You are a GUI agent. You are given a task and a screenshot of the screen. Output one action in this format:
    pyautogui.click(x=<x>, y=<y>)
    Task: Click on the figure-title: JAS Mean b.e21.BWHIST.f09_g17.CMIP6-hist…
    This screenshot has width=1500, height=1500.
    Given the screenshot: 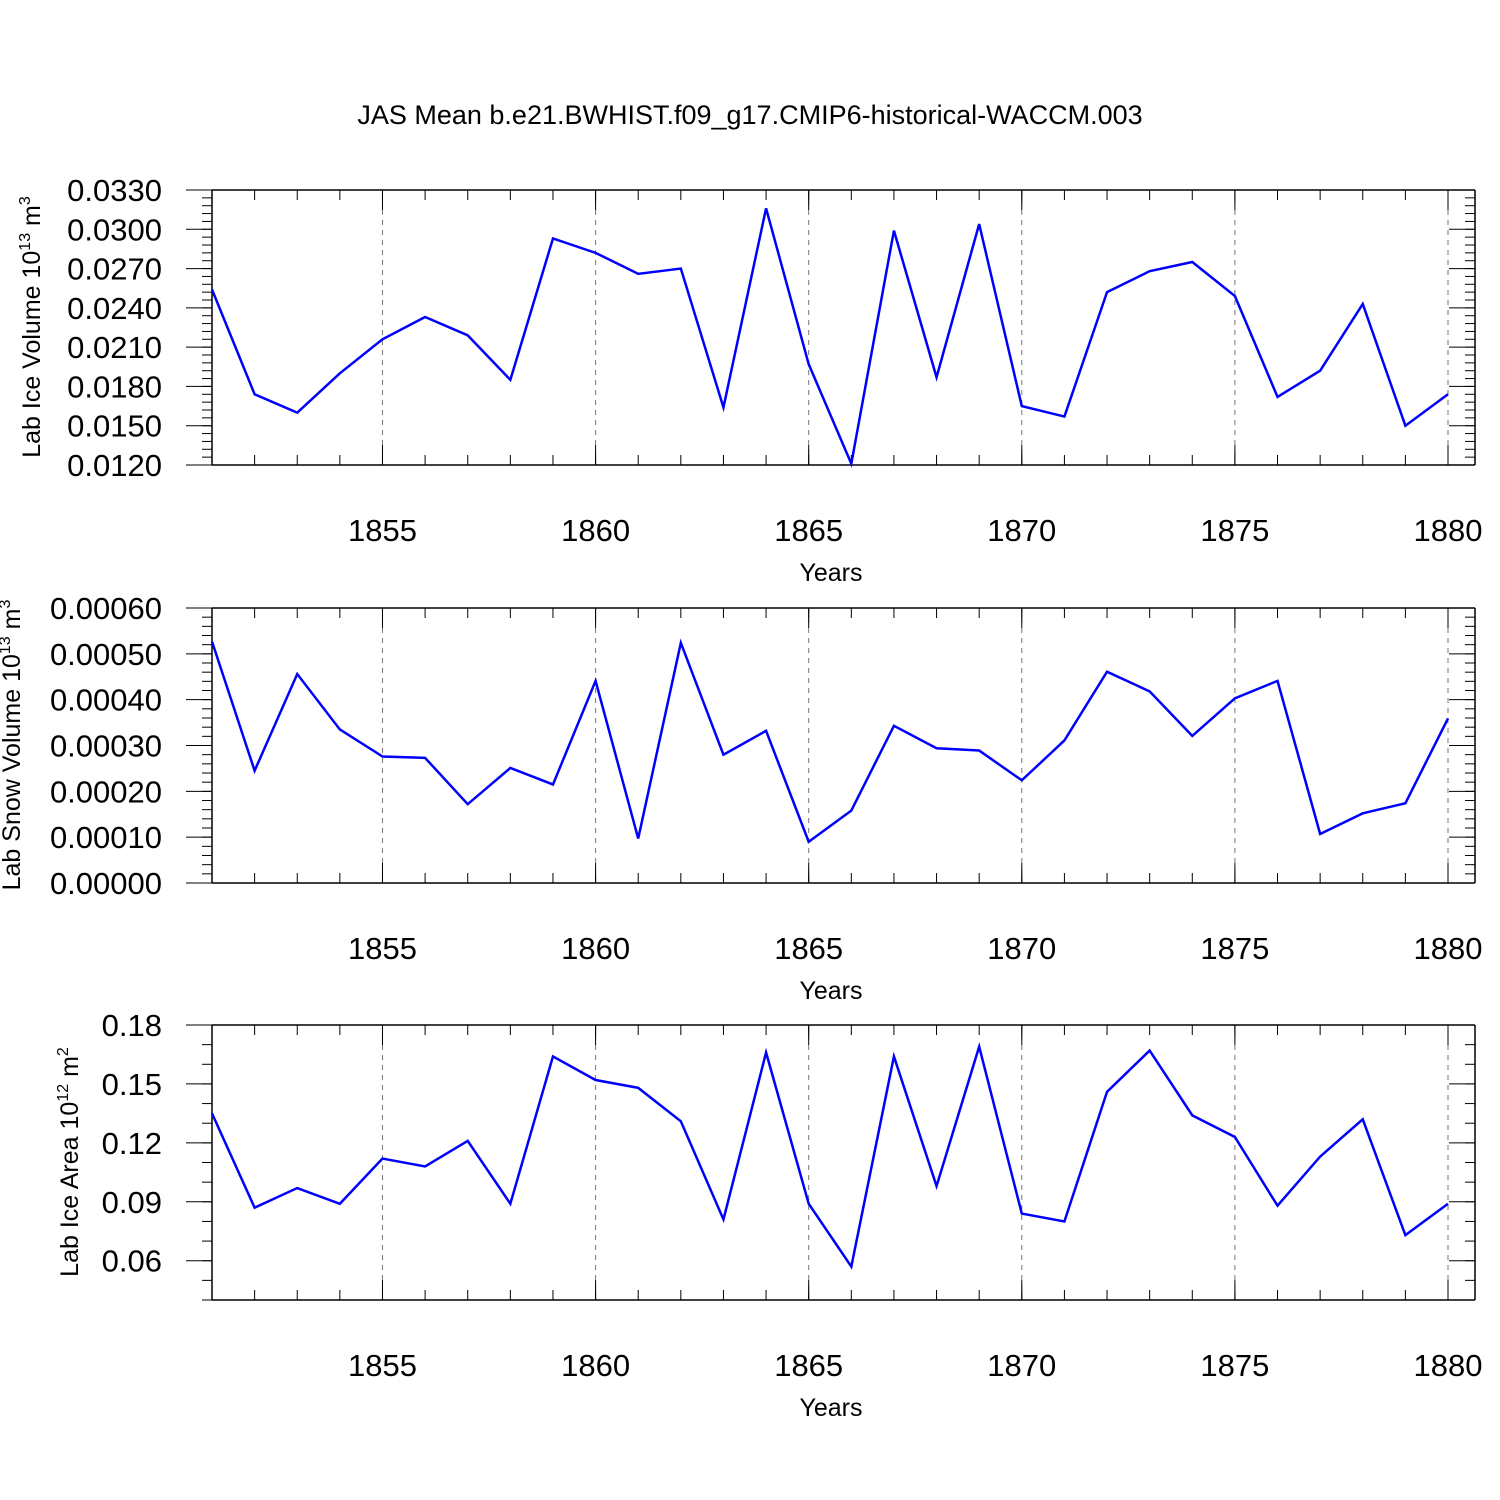 What is the action you would take?
    pyautogui.click(x=750, y=115)
    